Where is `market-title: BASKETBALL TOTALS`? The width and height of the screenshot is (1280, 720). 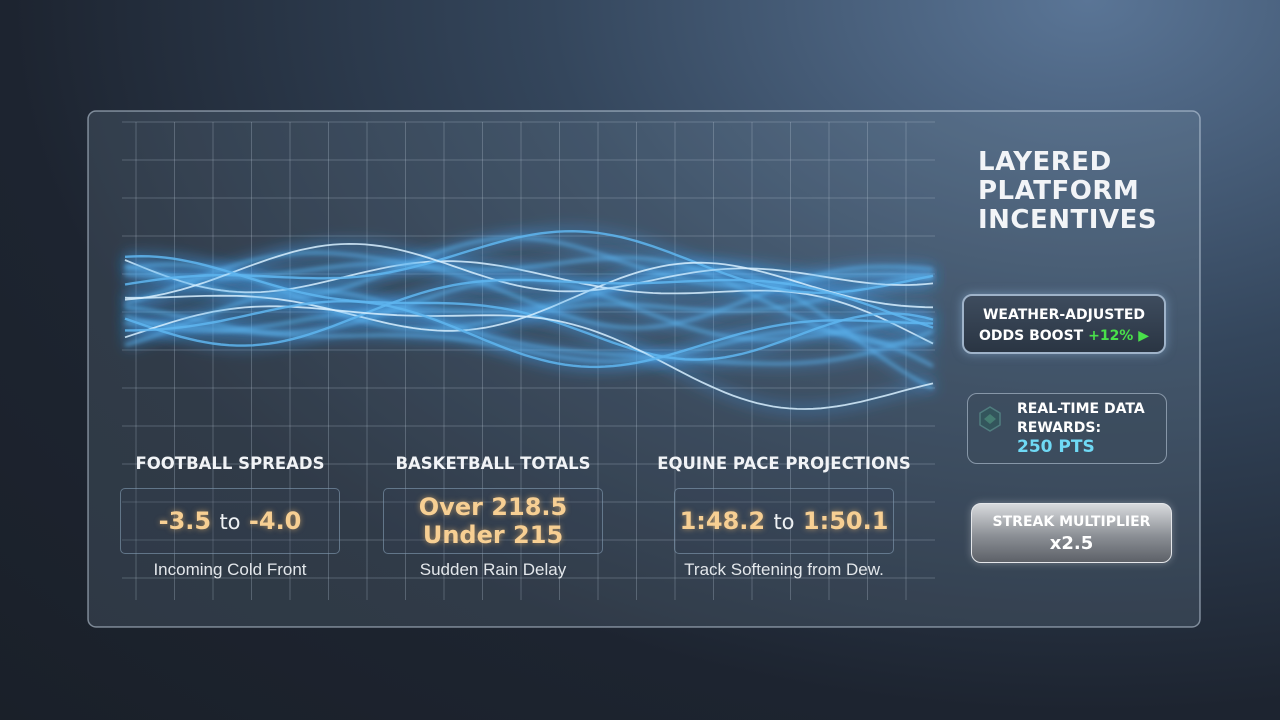
market-title: BASKETBALL TOTALS is located at coordinates (493, 463).